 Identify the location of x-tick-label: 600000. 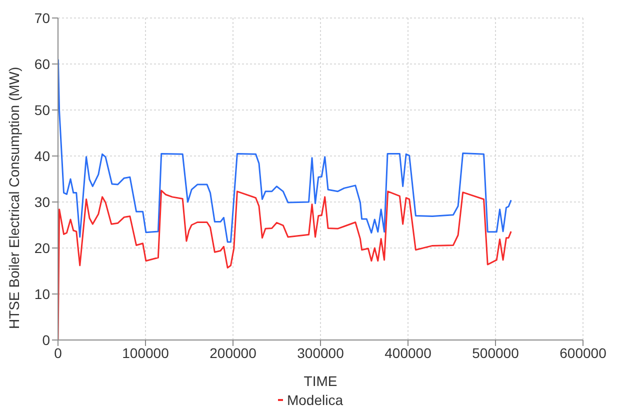
(583, 352).